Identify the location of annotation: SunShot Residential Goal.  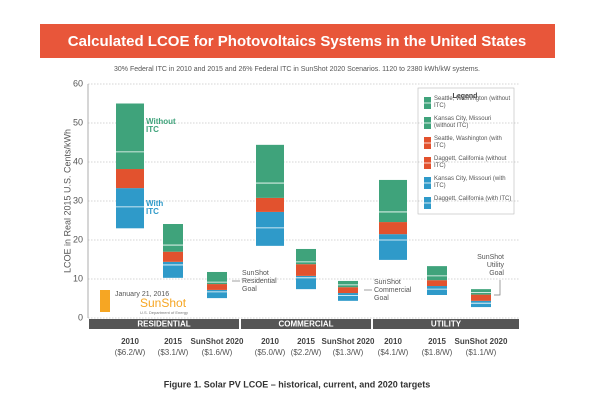
(259, 281).